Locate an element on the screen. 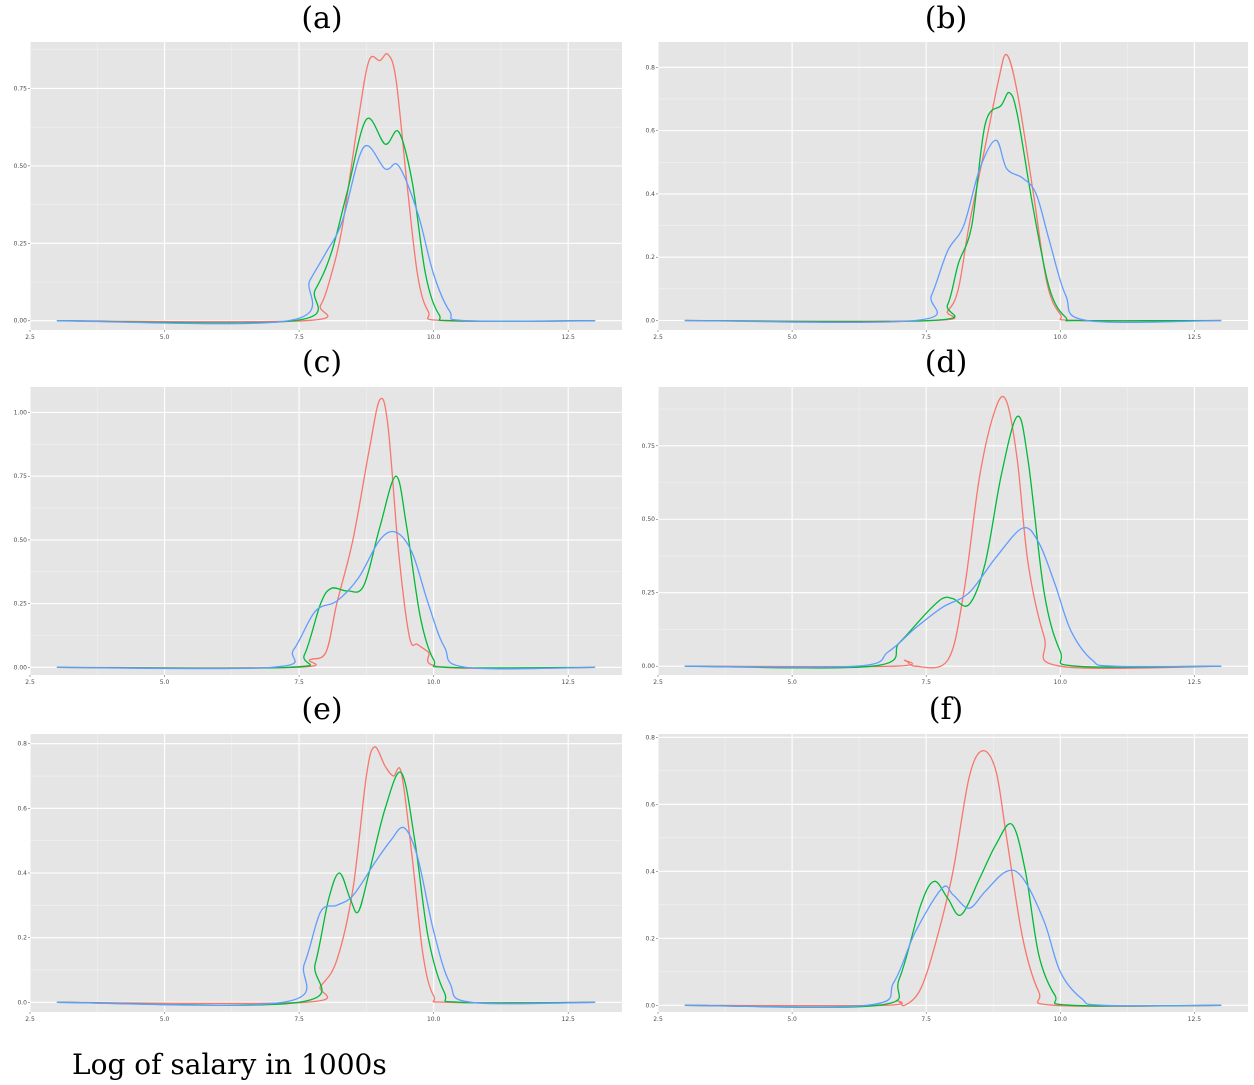  panel-title-c: (c) is located at coordinates (322, 362).